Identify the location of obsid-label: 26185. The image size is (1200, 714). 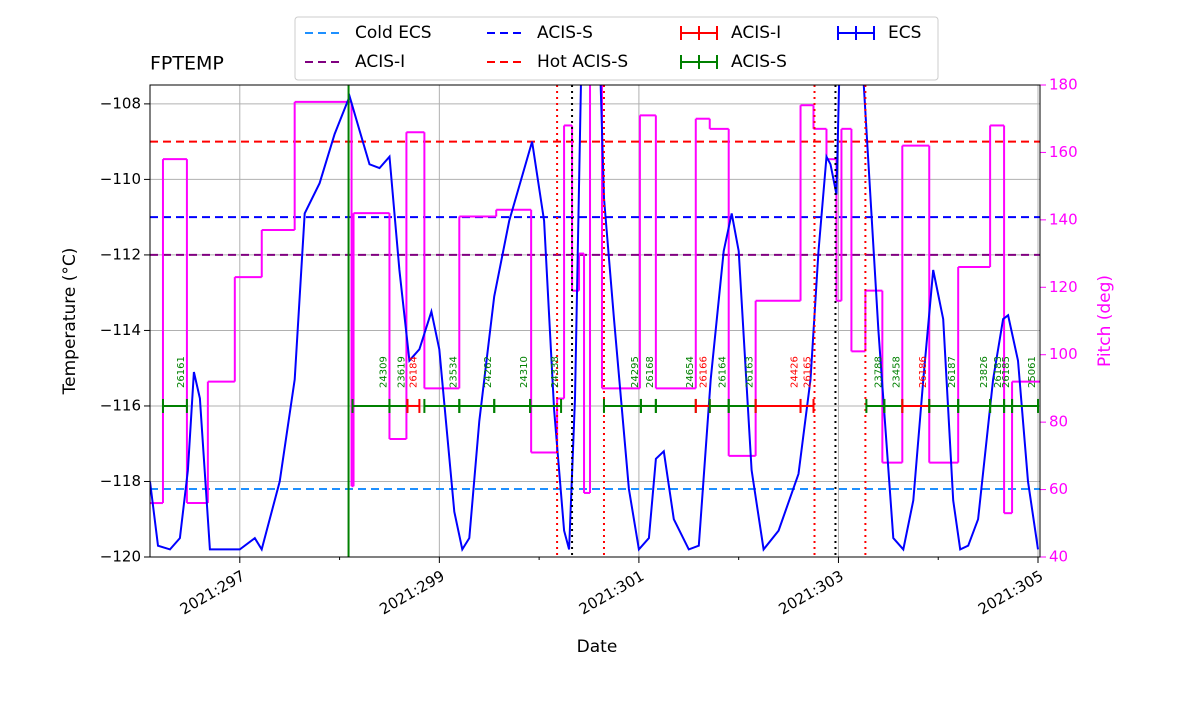
(1006, 372).